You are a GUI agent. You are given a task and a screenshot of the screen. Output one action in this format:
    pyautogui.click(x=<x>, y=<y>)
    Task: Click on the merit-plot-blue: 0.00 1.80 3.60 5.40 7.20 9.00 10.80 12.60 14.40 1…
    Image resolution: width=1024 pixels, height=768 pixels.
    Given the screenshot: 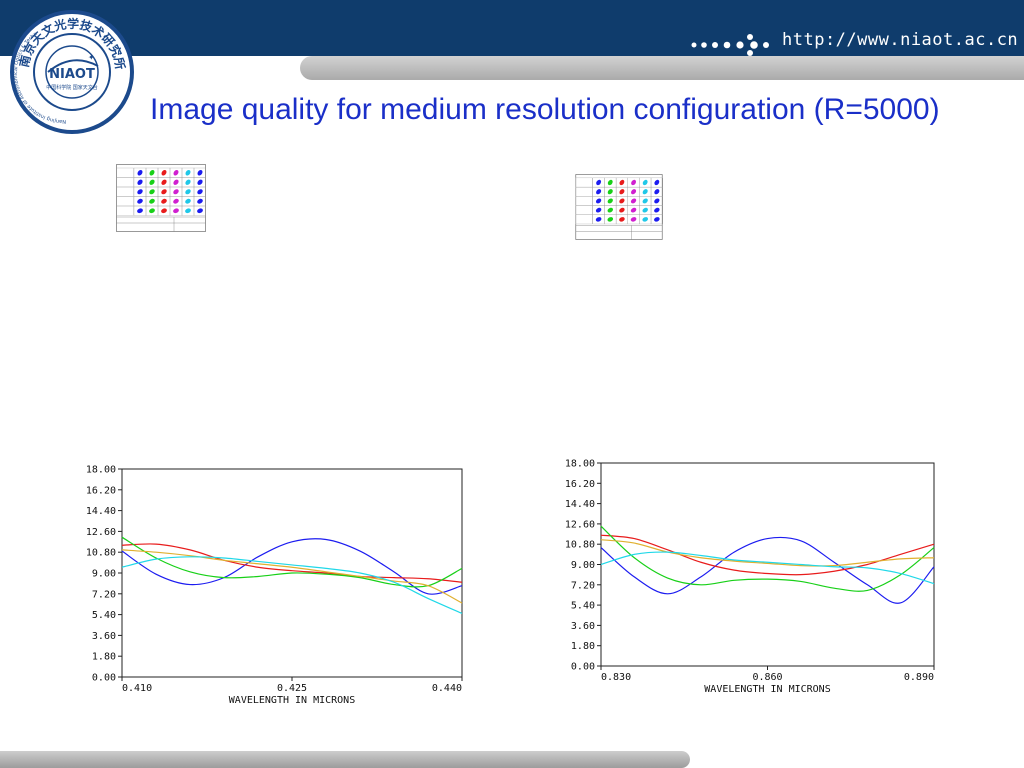 What is the action you would take?
    pyautogui.click(x=274, y=585)
    